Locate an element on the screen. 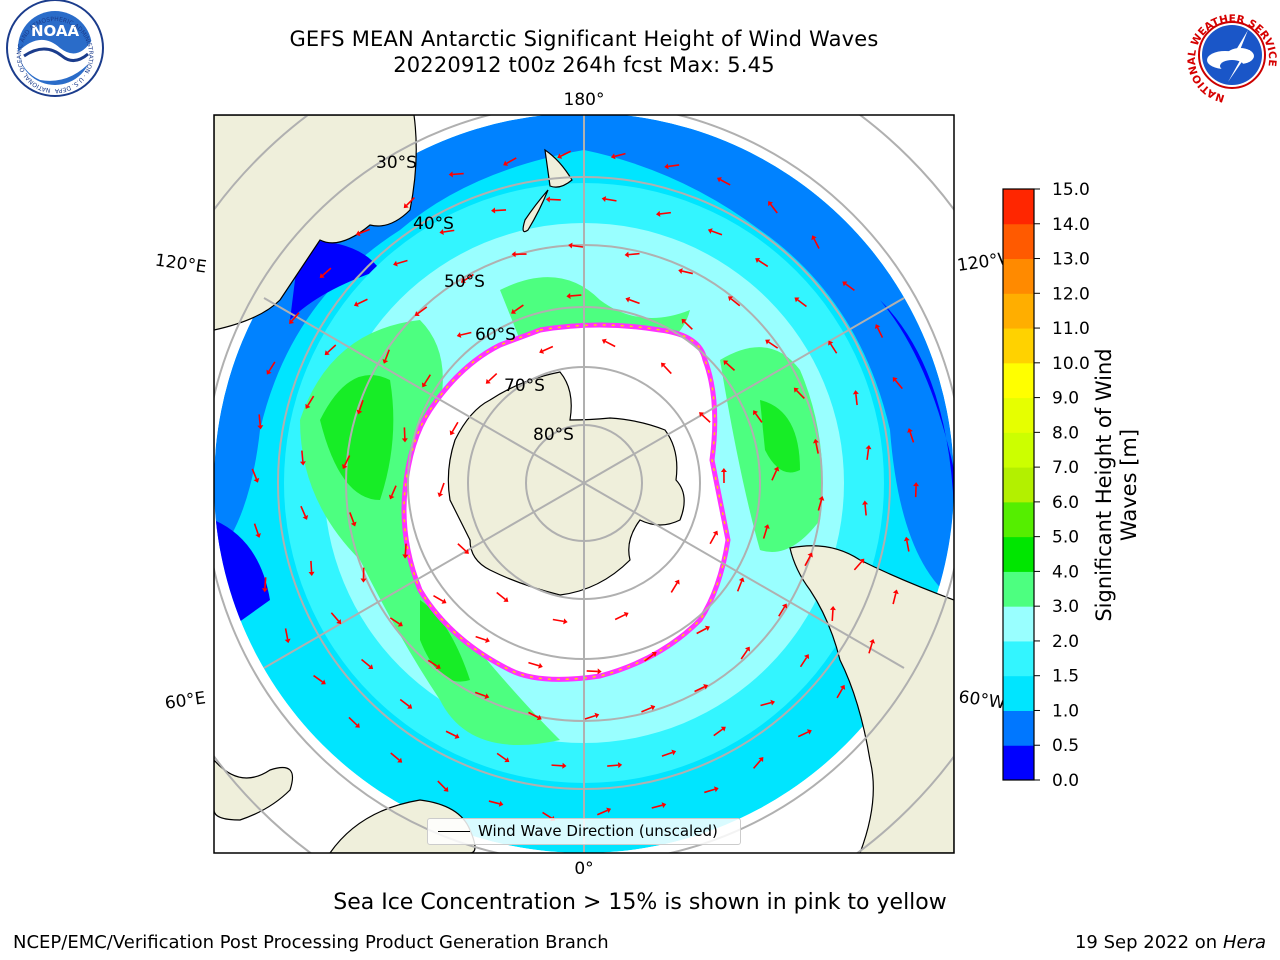  colorbar-tick-label: 3.0 is located at coordinates (1065, 607).